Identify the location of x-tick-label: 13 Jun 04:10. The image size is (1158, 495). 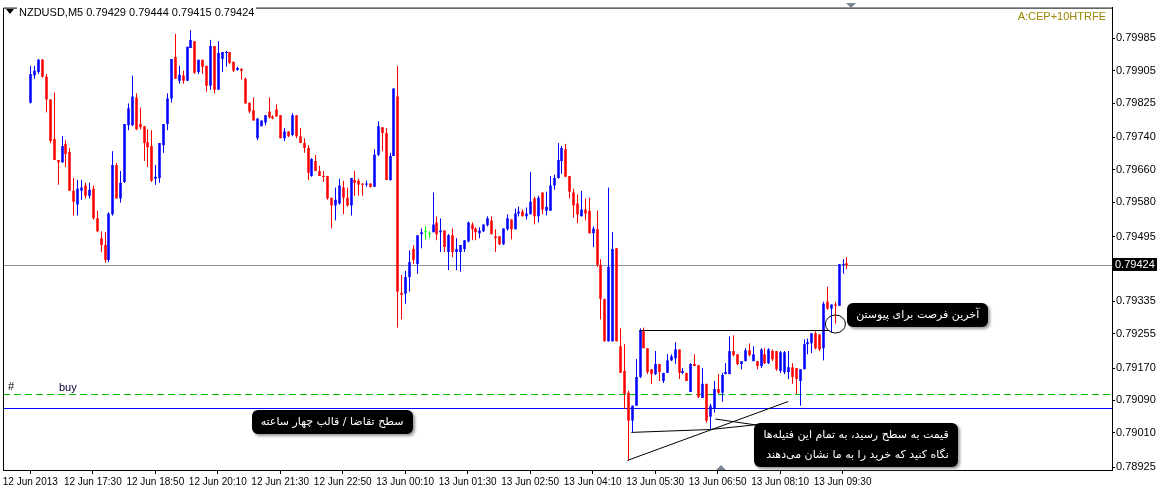
(592, 481).